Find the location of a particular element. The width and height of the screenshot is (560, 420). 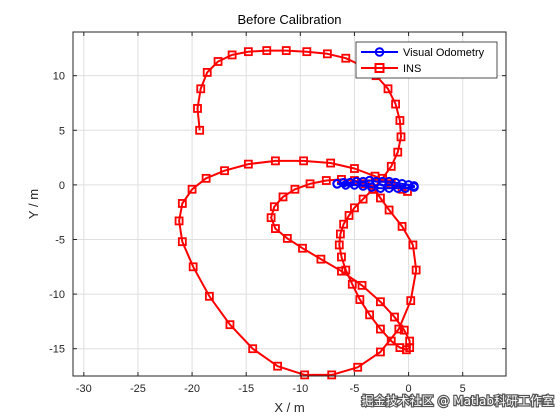

x-tick-label: -20 is located at coordinates (192, 389).